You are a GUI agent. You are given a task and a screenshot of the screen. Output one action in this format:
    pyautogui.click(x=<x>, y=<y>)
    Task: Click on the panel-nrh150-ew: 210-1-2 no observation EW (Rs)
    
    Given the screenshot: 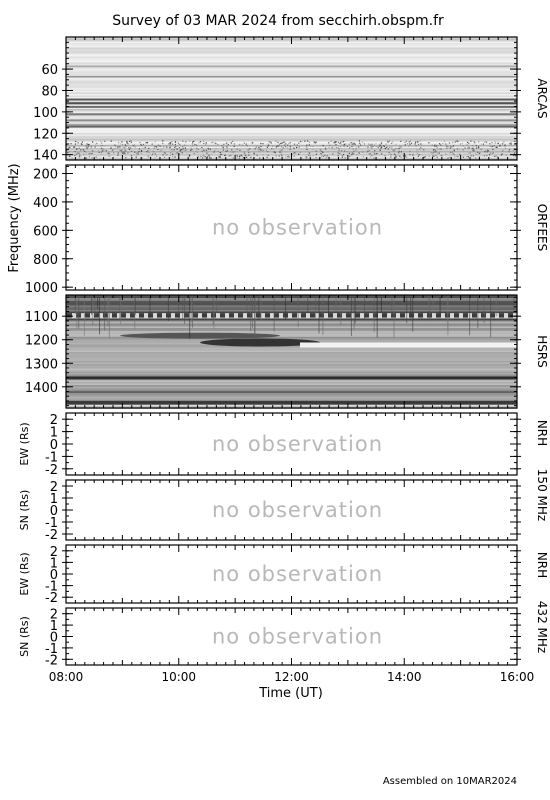 What is the action you would take?
    pyautogui.click(x=269, y=445)
    